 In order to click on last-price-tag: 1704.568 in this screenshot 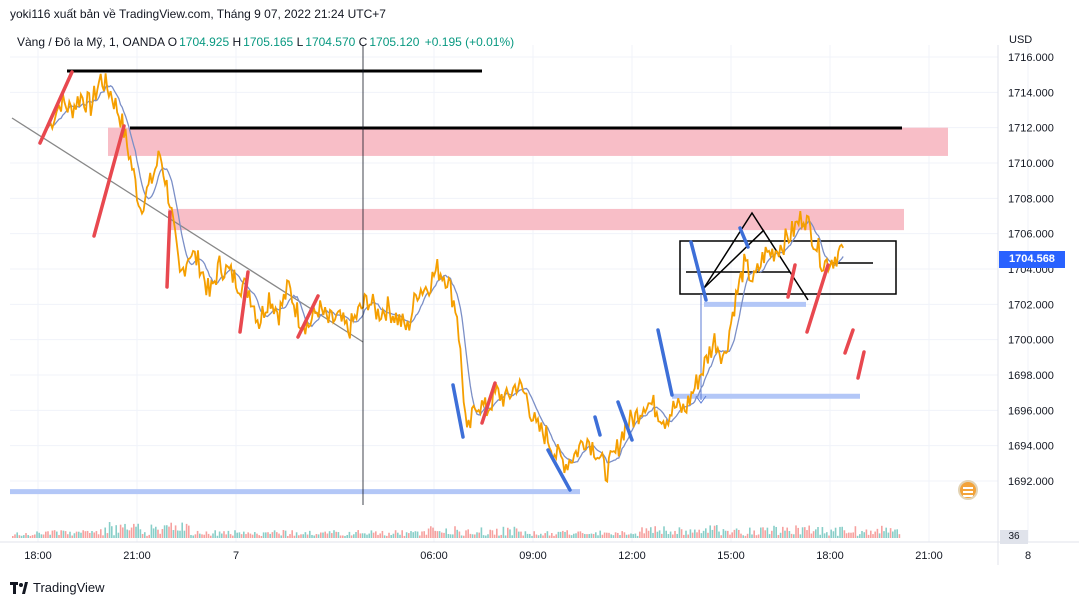, I will do `click(1032, 259)`.